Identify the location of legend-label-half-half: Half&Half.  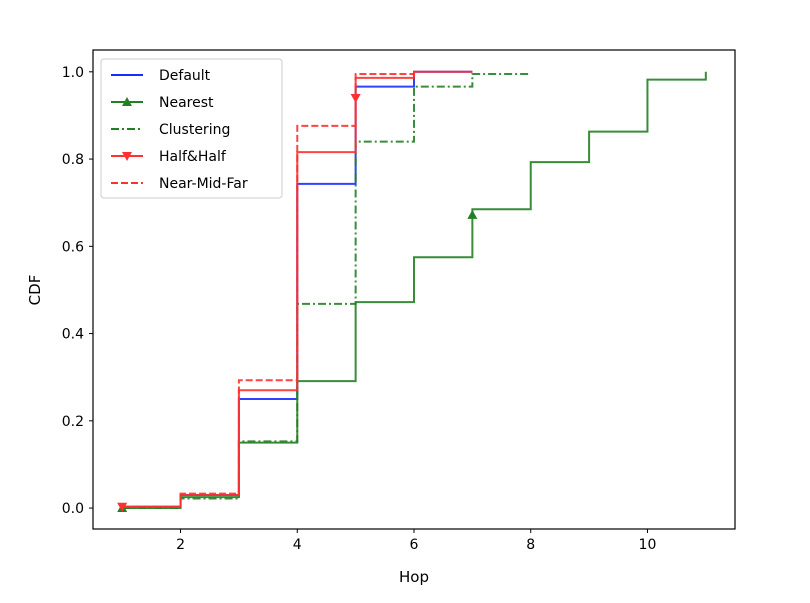
(193, 157).